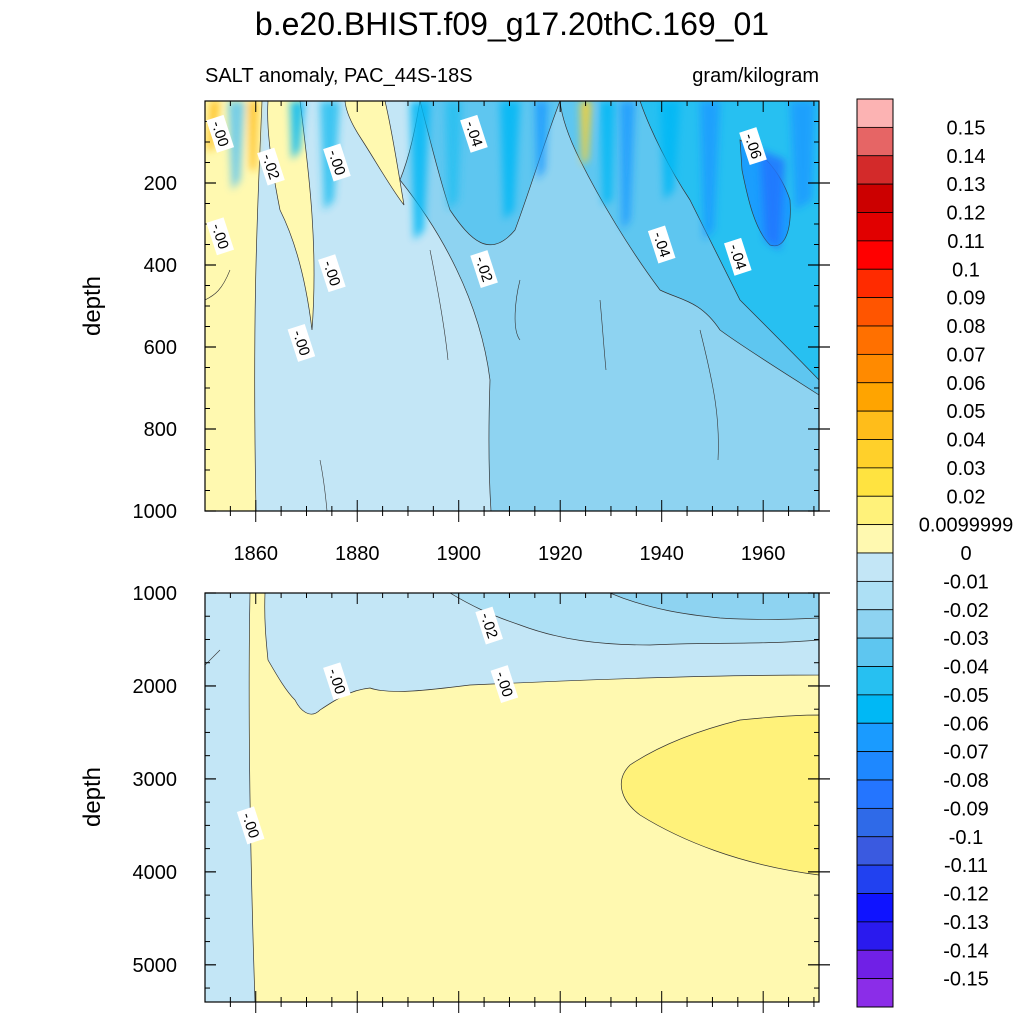 Image resolution: width=1024 pixels, height=1024 pixels. I want to click on colorbar-frame, so click(875, 553).